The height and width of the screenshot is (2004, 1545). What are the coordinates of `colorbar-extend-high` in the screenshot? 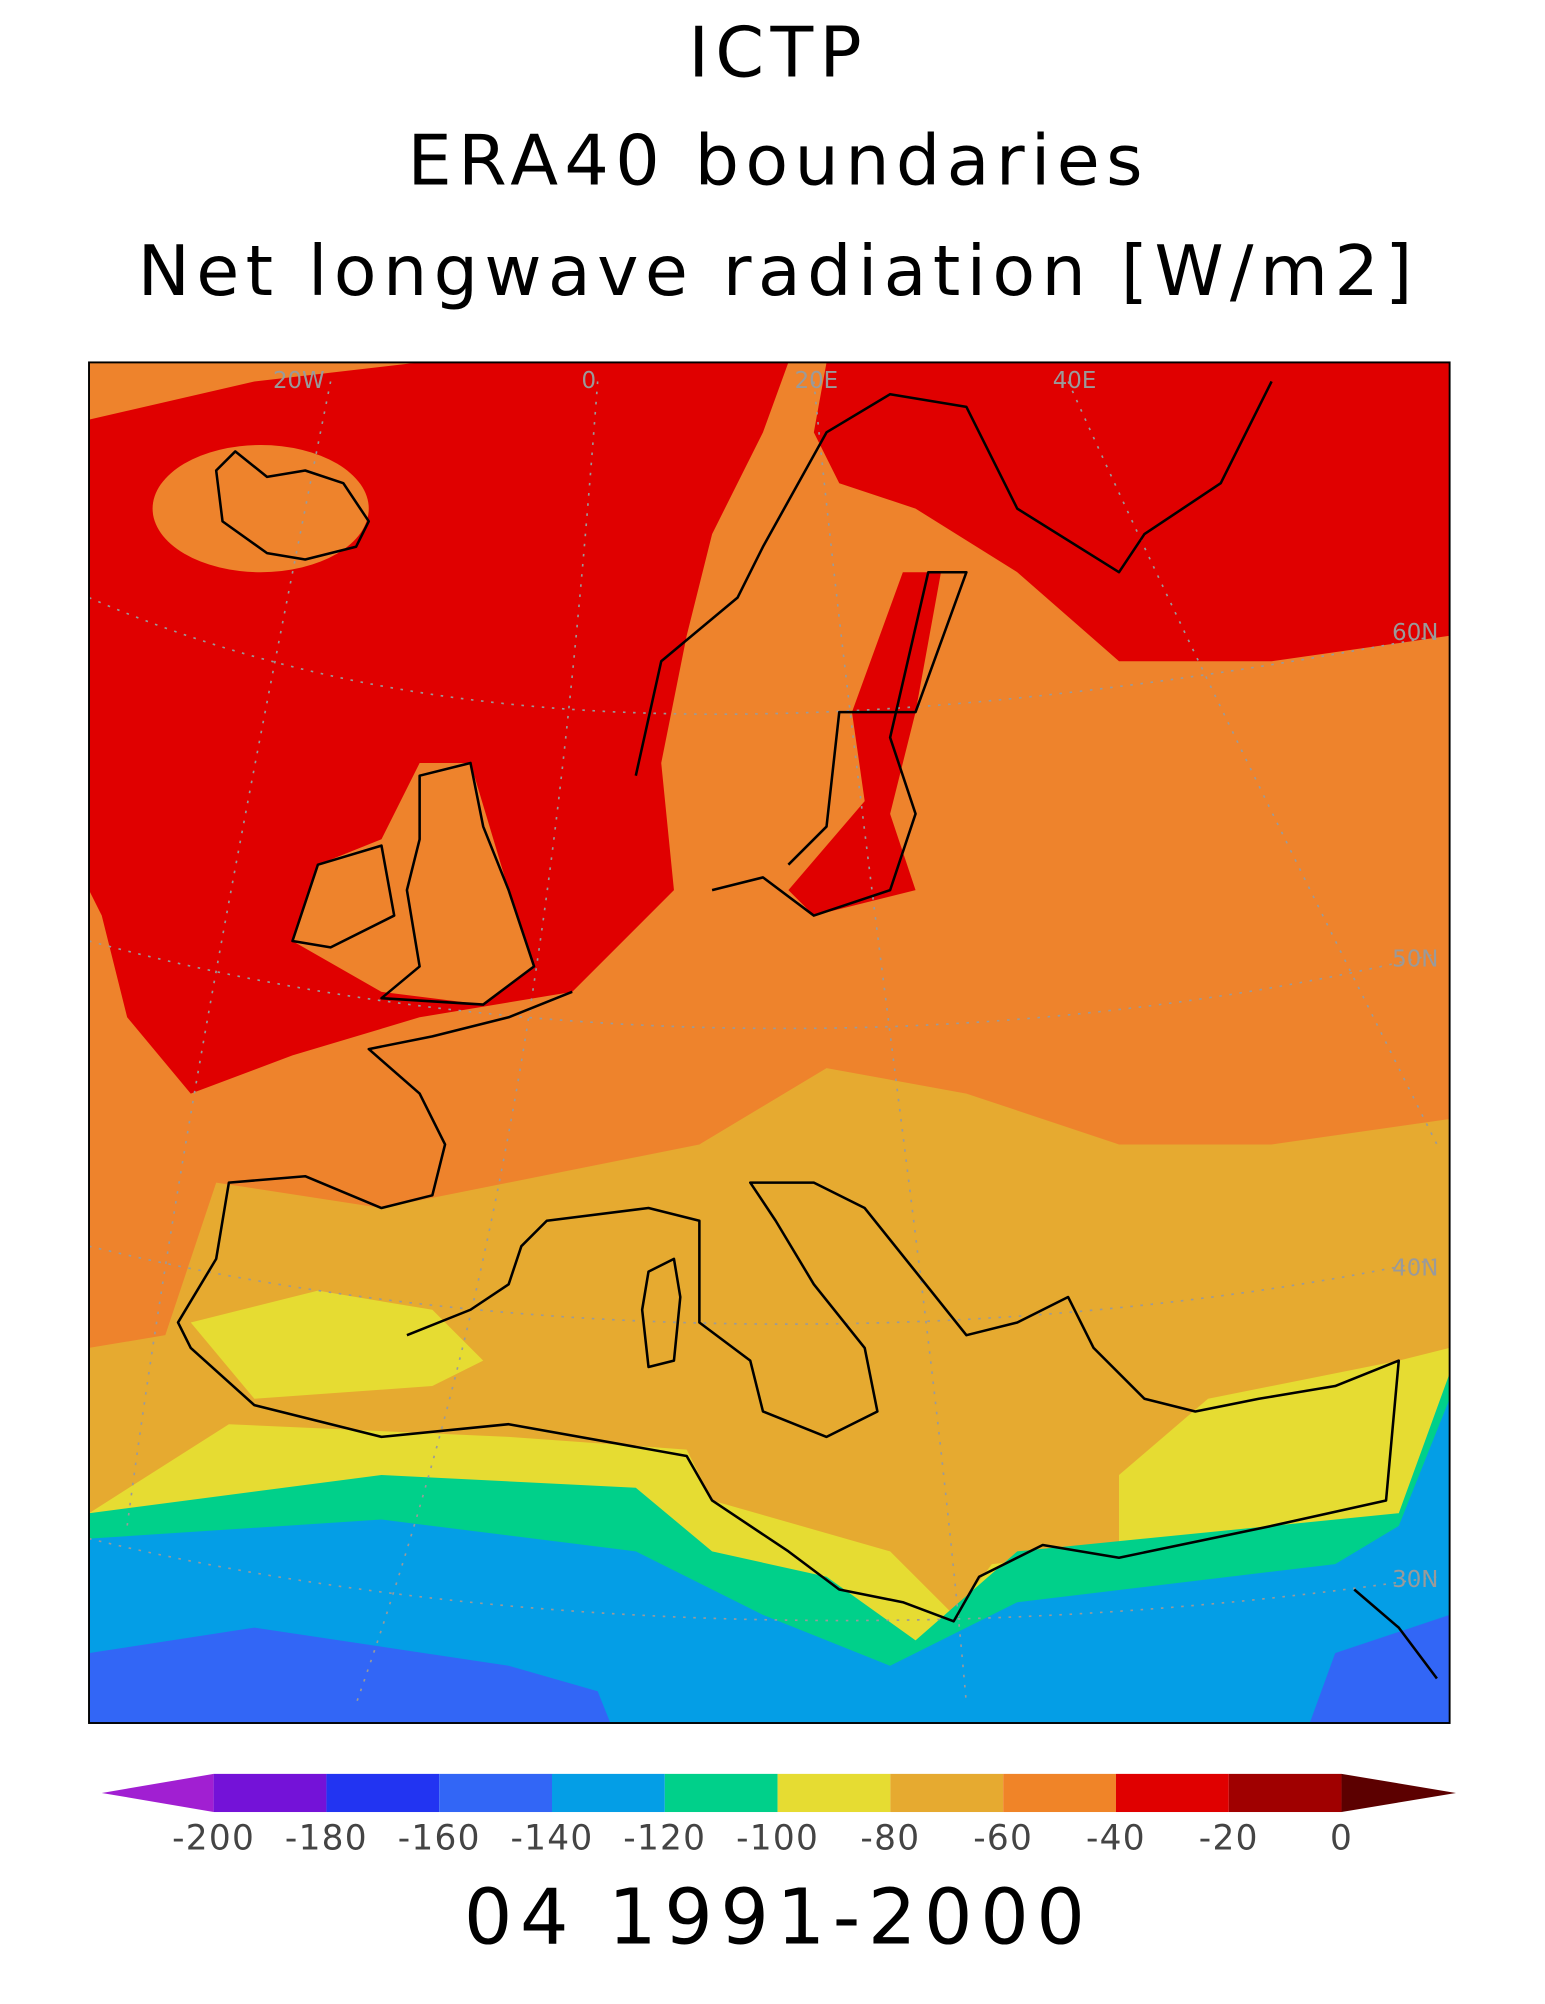 It's located at (1398, 1793).